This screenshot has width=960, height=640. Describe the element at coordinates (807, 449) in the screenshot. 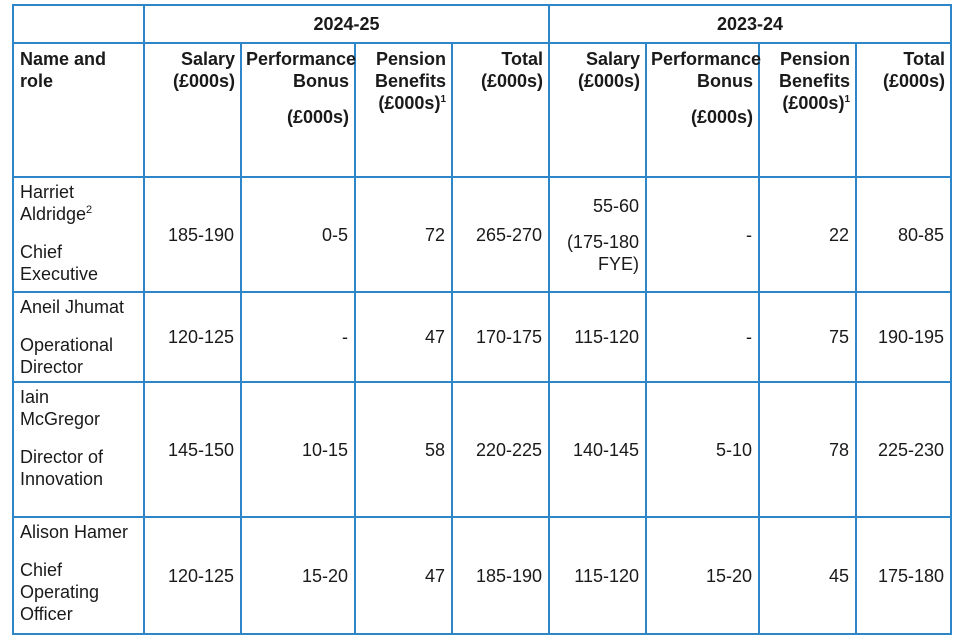

I see `pension-2023-cell: 78` at that location.